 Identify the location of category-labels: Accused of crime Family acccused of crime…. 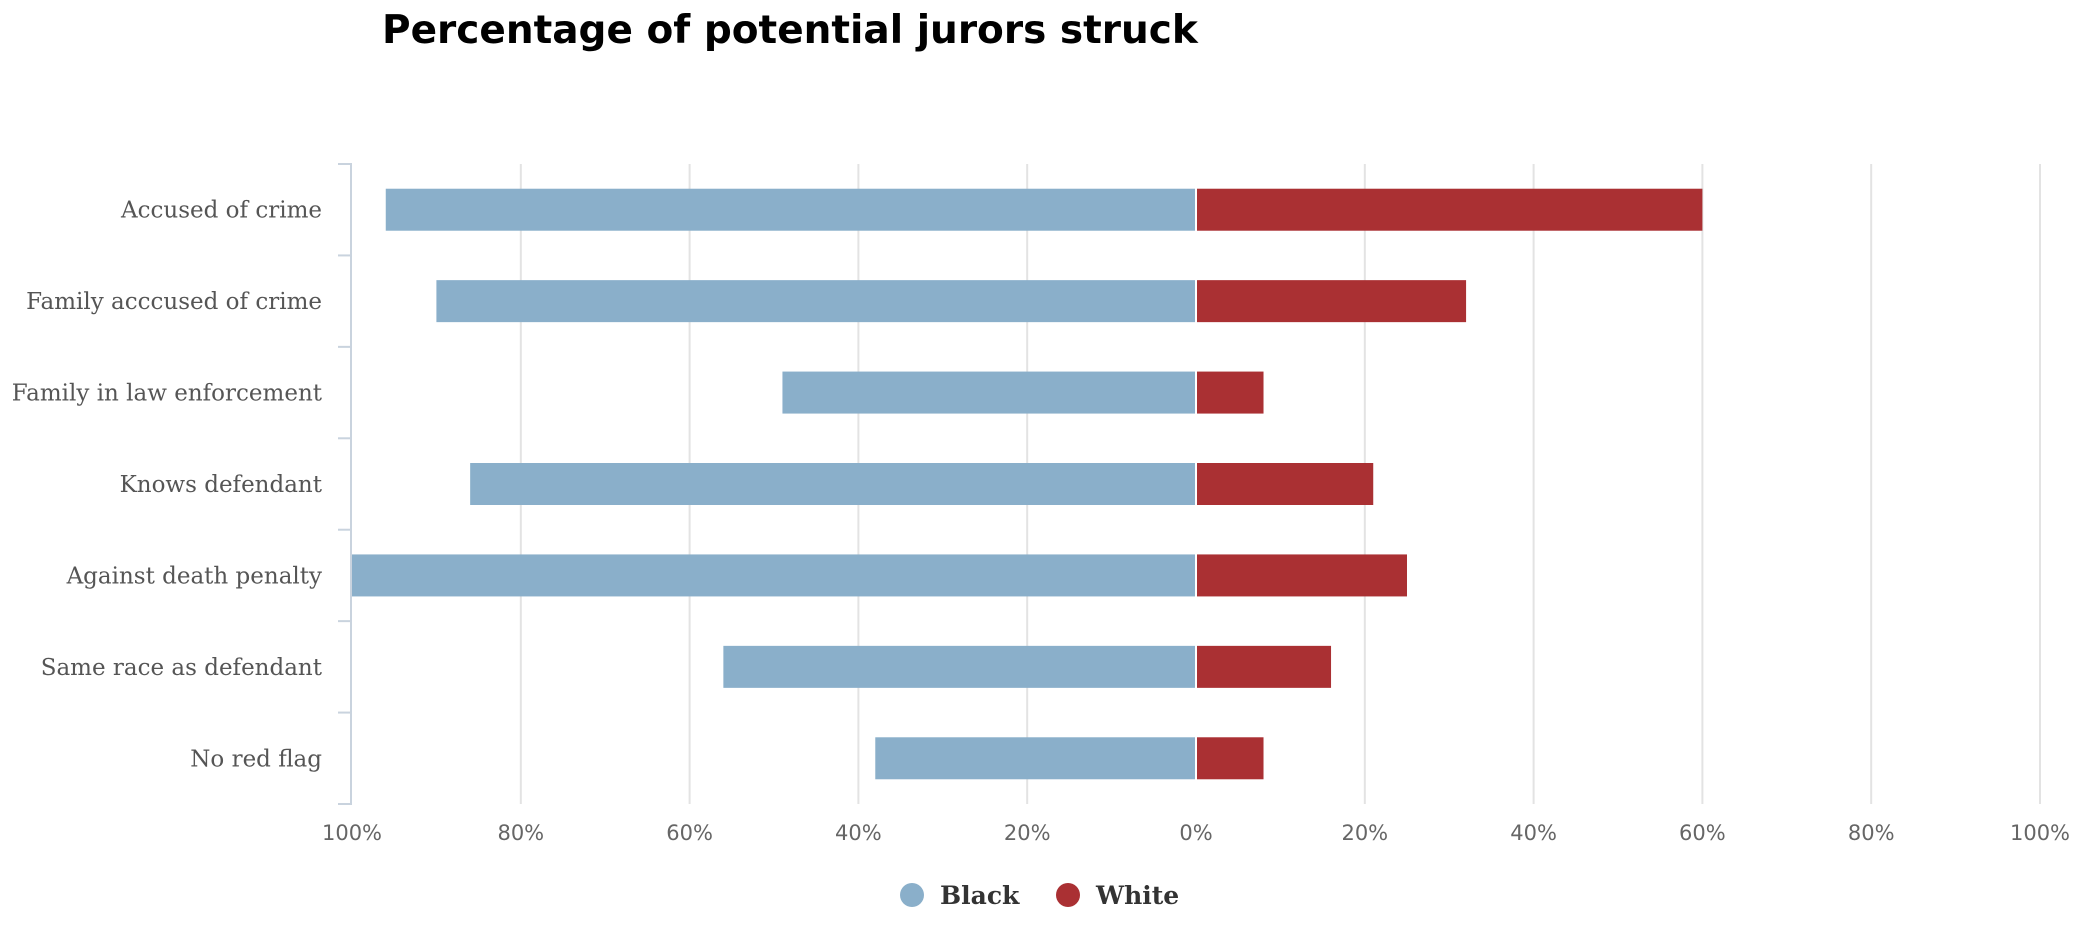
(167, 485).